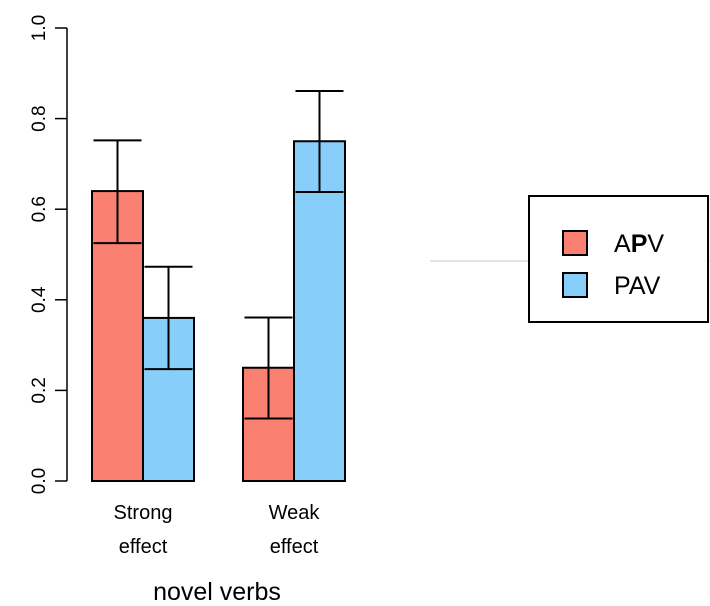 The image size is (710, 606). I want to click on x-axis-title: novel verbs, so click(217, 592).